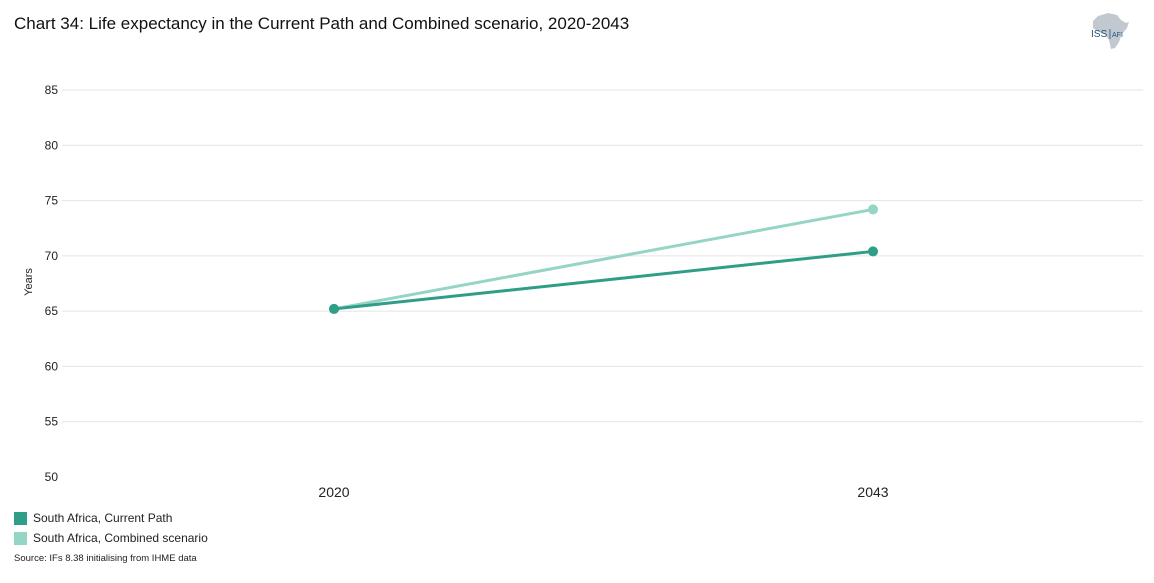 The height and width of the screenshot is (583, 1154). Describe the element at coordinates (120, 538) in the screenshot. I see `legend-label-combined: South Africa, Combined scenario` at that location.